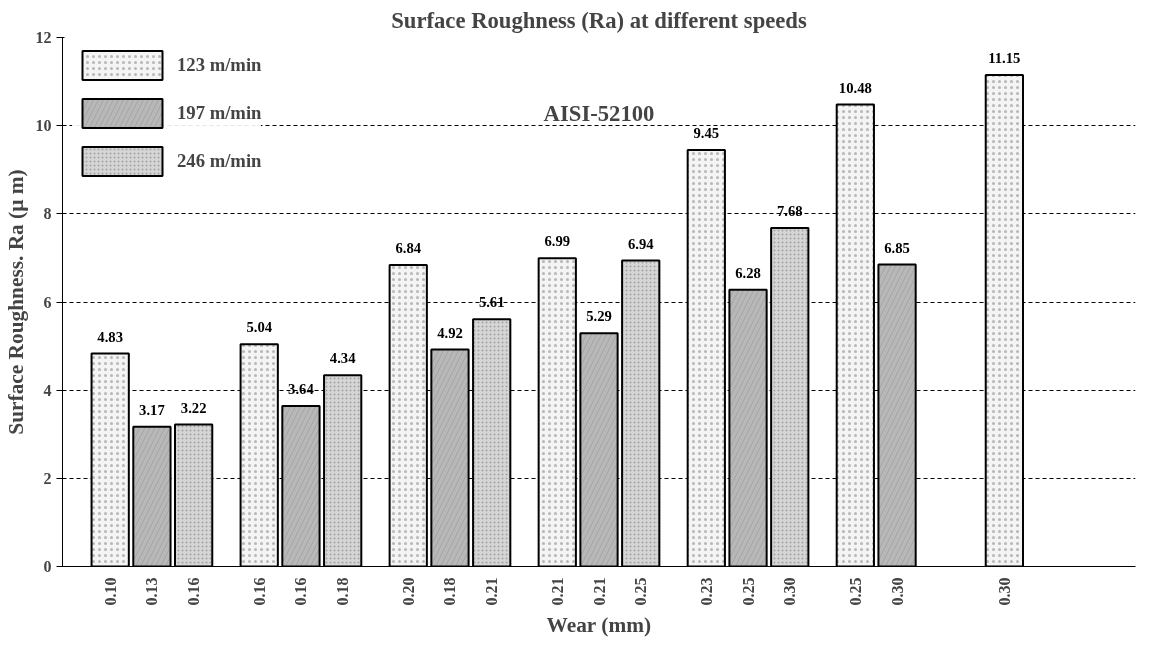 This screenshot has height=647, width=1151. What do you see at coordinates (450, 332) in the screenshot?
I see `data-label: 4.92` at bounding box center [450, 332].